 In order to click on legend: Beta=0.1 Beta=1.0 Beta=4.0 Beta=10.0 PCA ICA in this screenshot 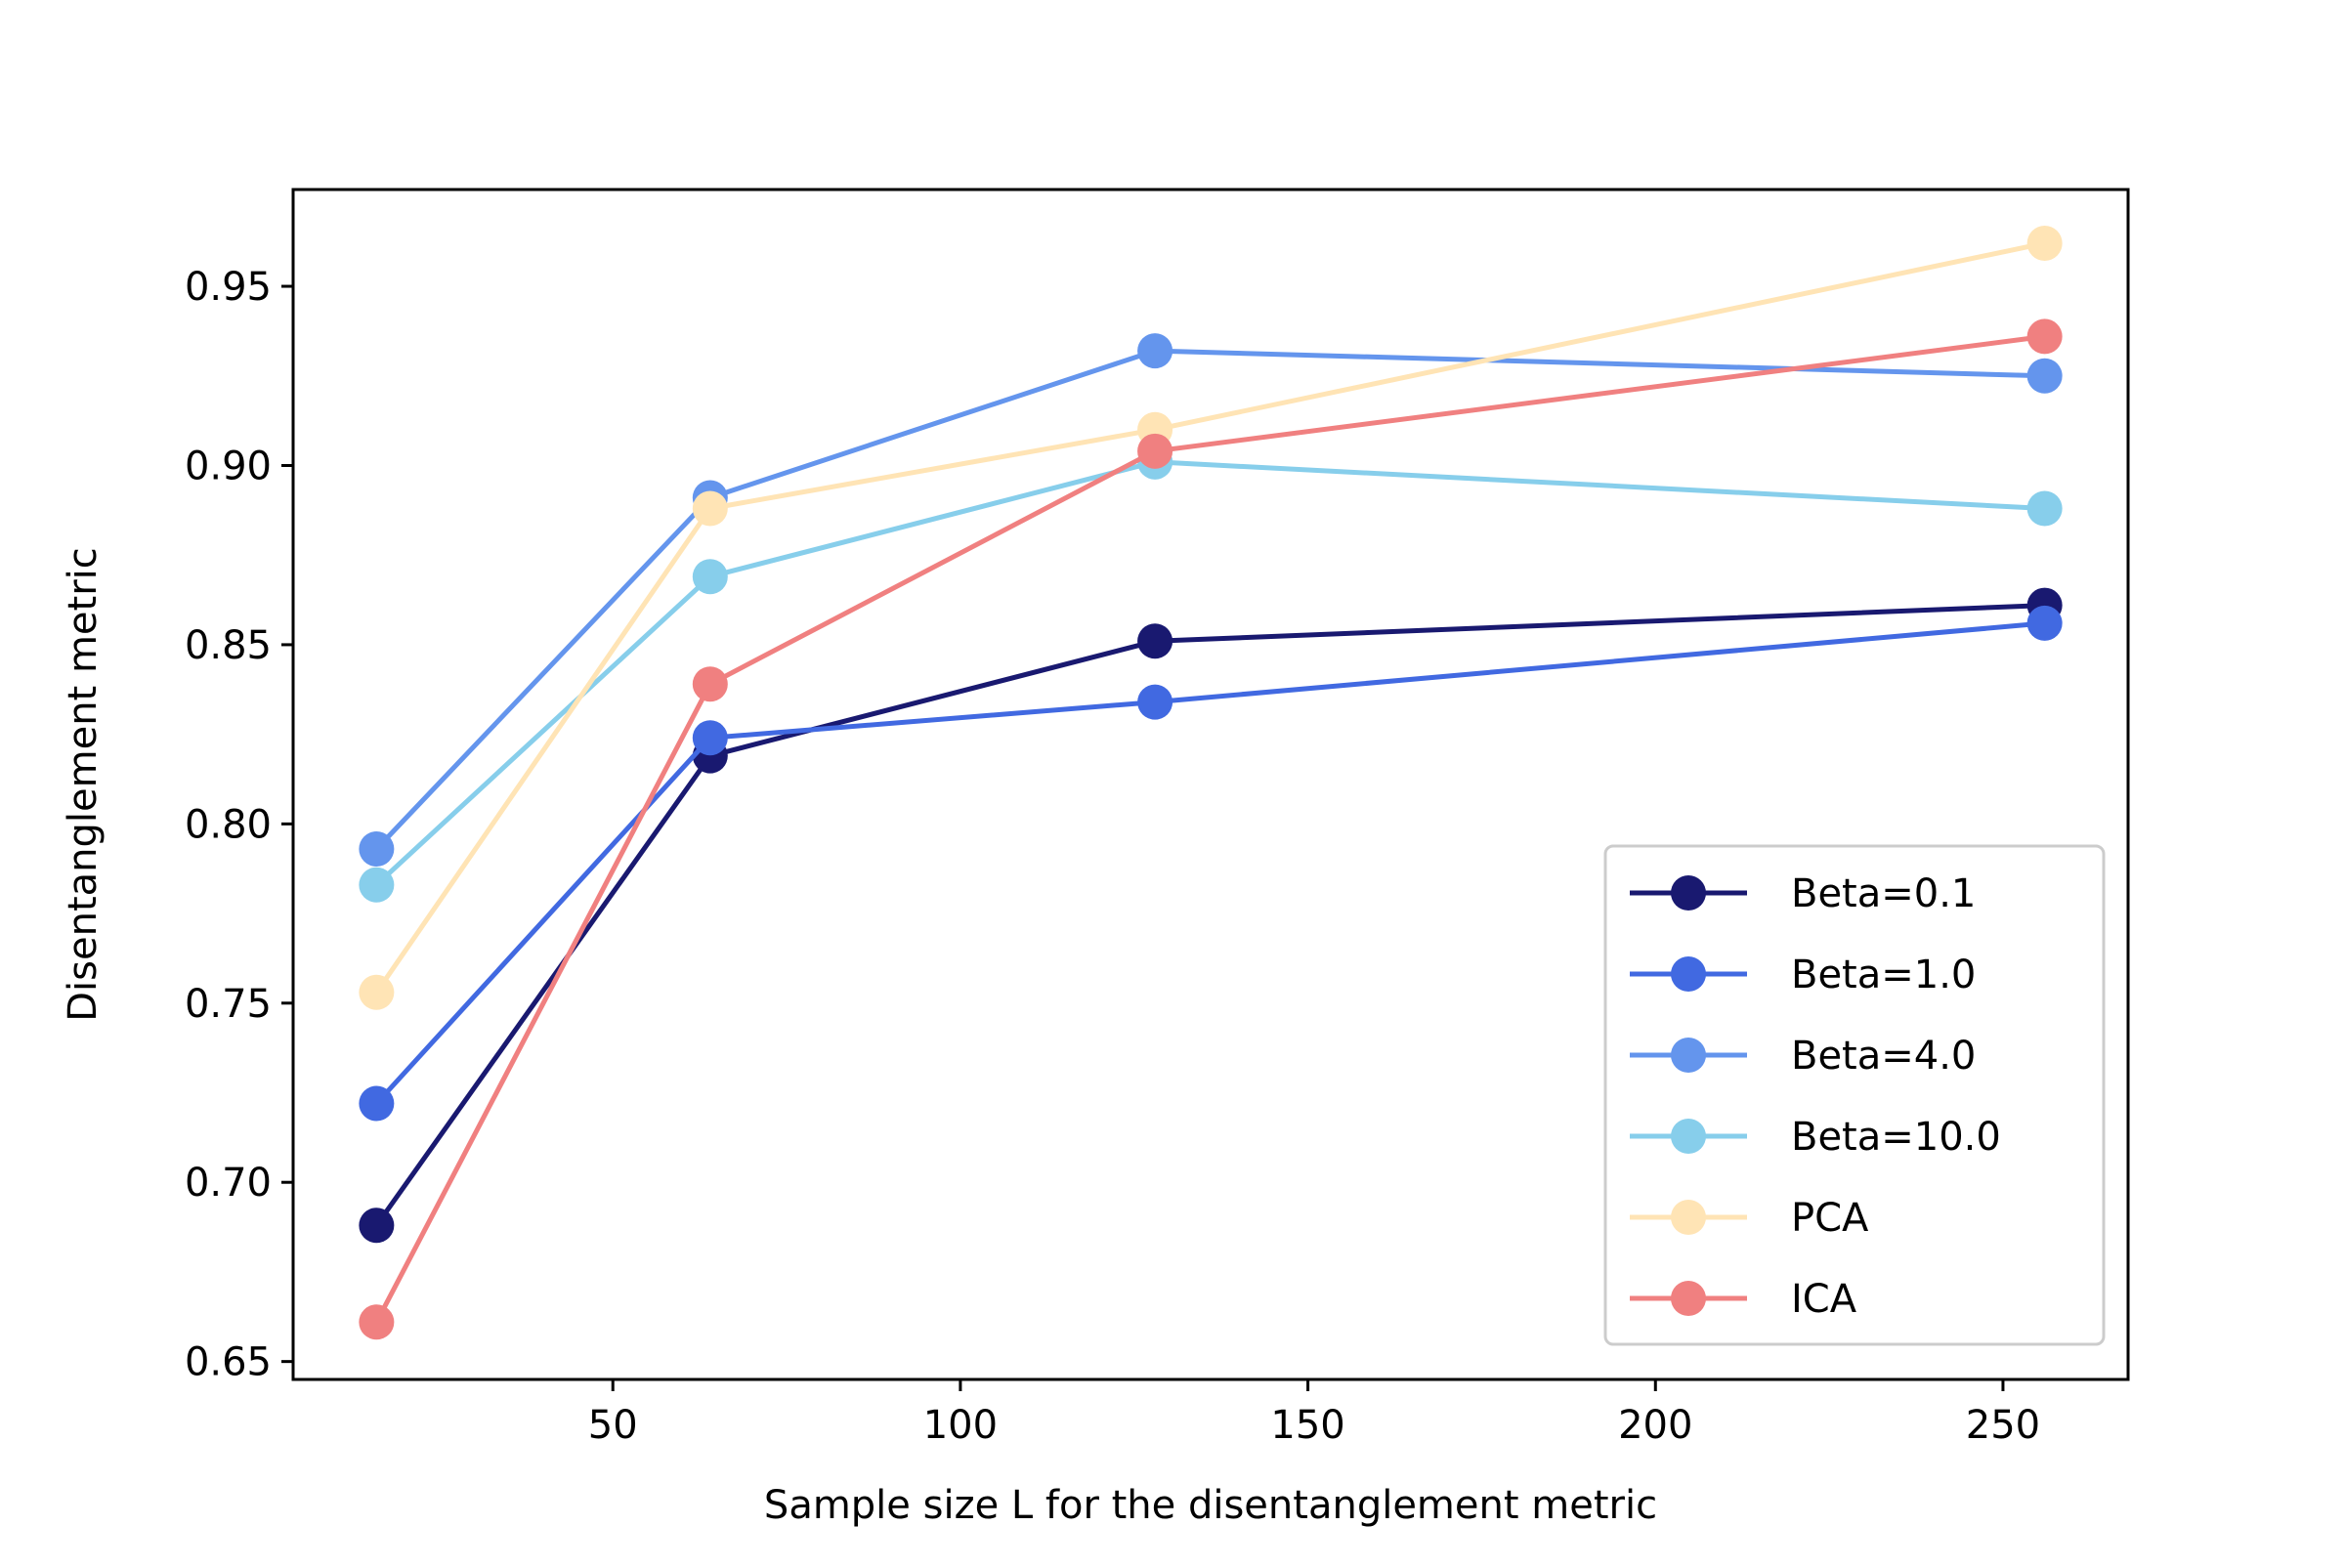, I will do `click(1854, 1095)`.